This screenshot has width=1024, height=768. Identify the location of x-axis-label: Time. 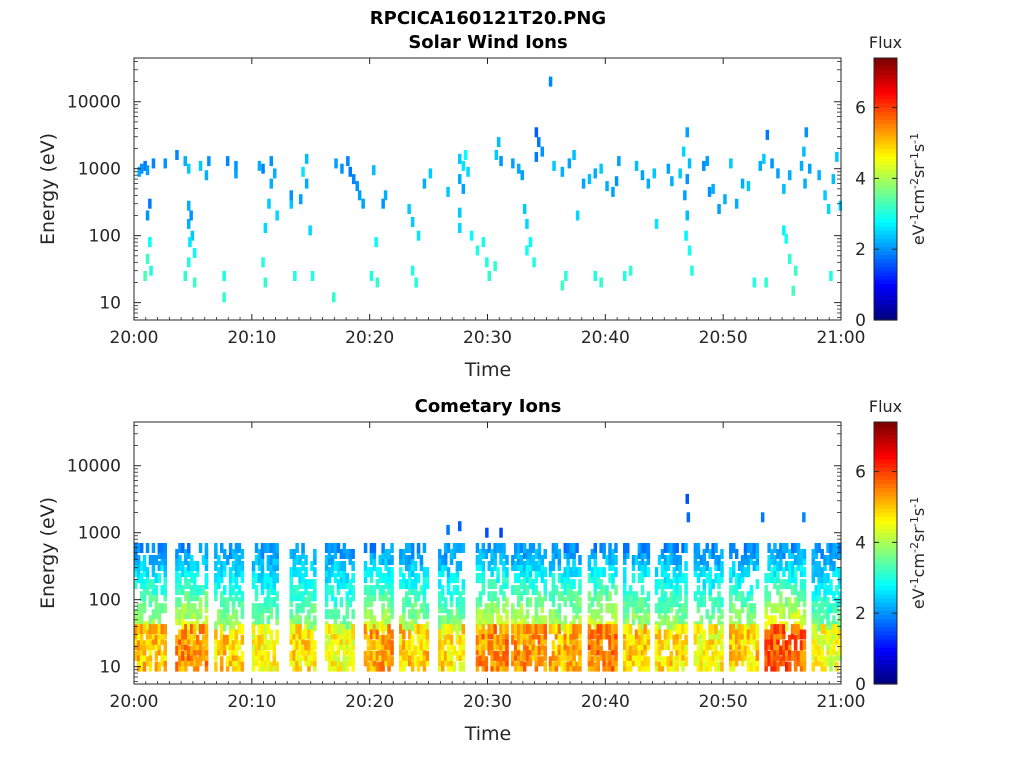
(488, 370).